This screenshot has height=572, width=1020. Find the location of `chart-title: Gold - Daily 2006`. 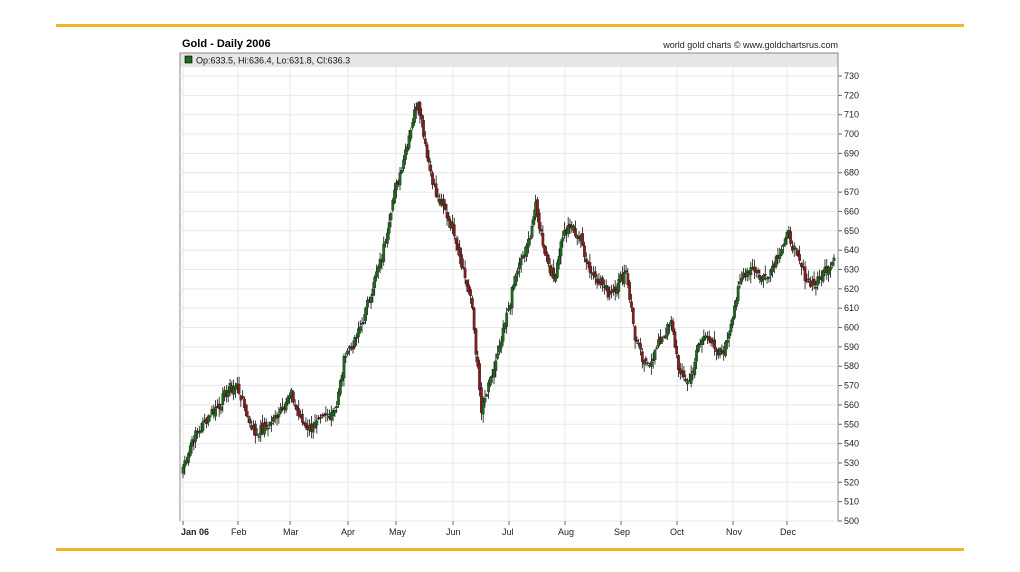

chart-title: Gold - Daily 2006 is located at coordinates (226, 44).